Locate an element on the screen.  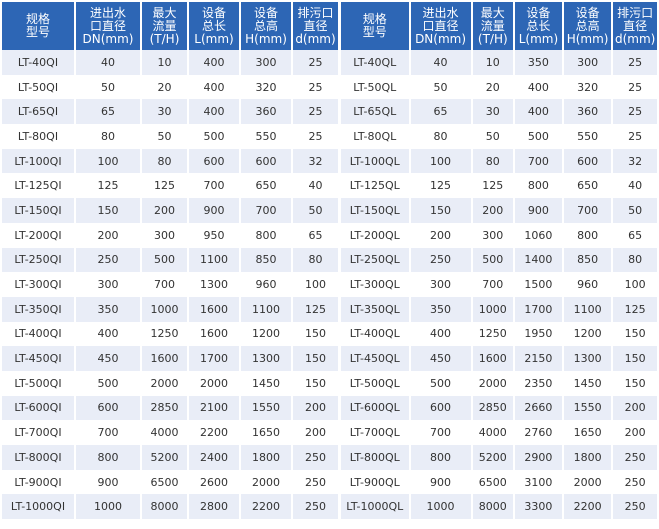
table-row: LT-80QL 80 50 500 550 25 is located at coordinates (499, 136).